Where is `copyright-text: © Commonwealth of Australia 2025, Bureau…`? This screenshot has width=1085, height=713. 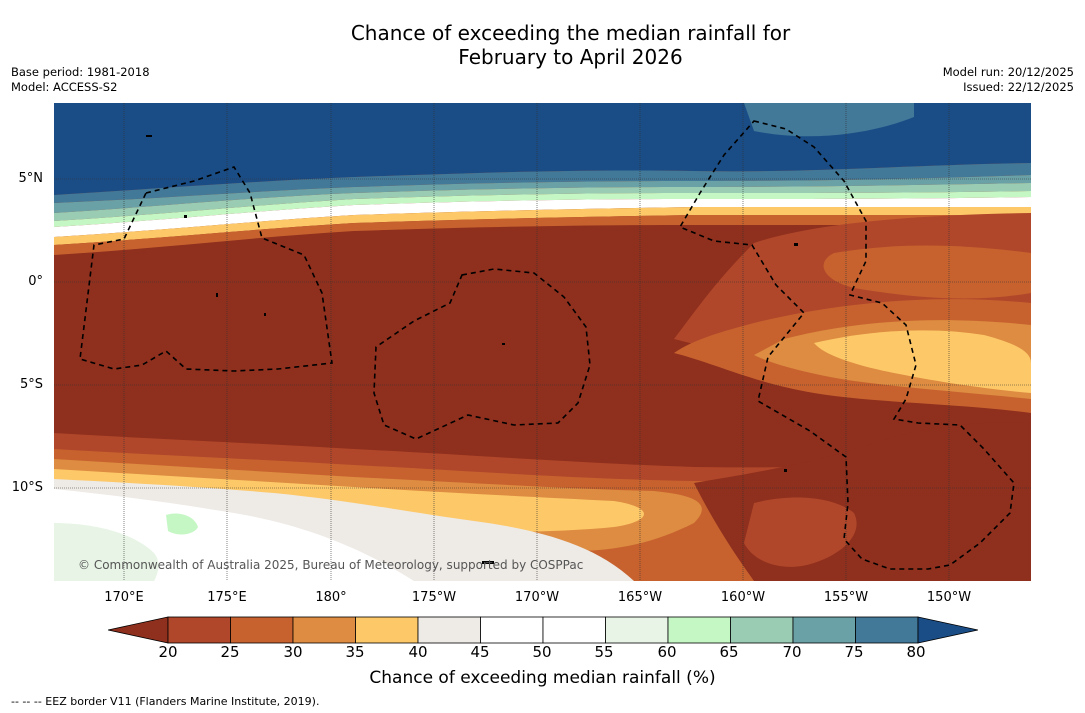 copyright-text: © Commonwealth of Australia 2025, Bureau… is located at coordinates (331, 565).